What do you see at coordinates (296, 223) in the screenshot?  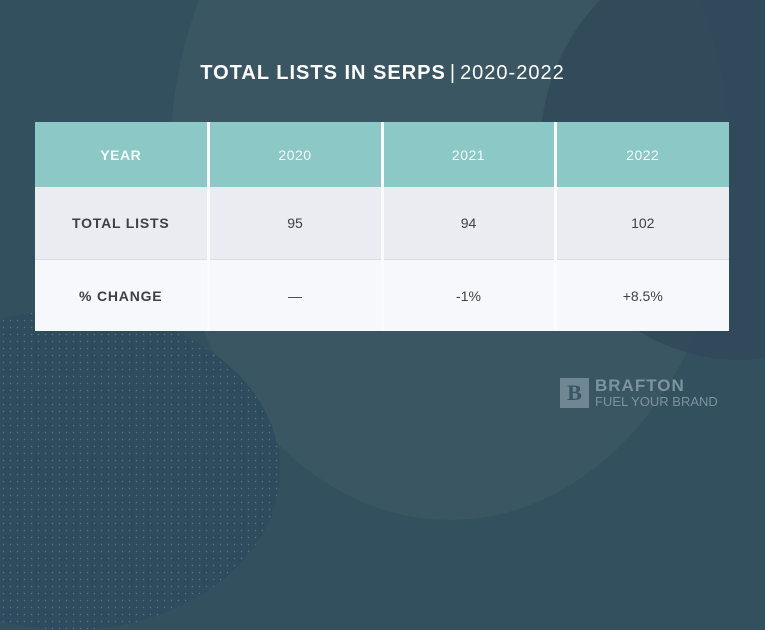 I see `cell-value: 95` at bounding box center [296, 223].